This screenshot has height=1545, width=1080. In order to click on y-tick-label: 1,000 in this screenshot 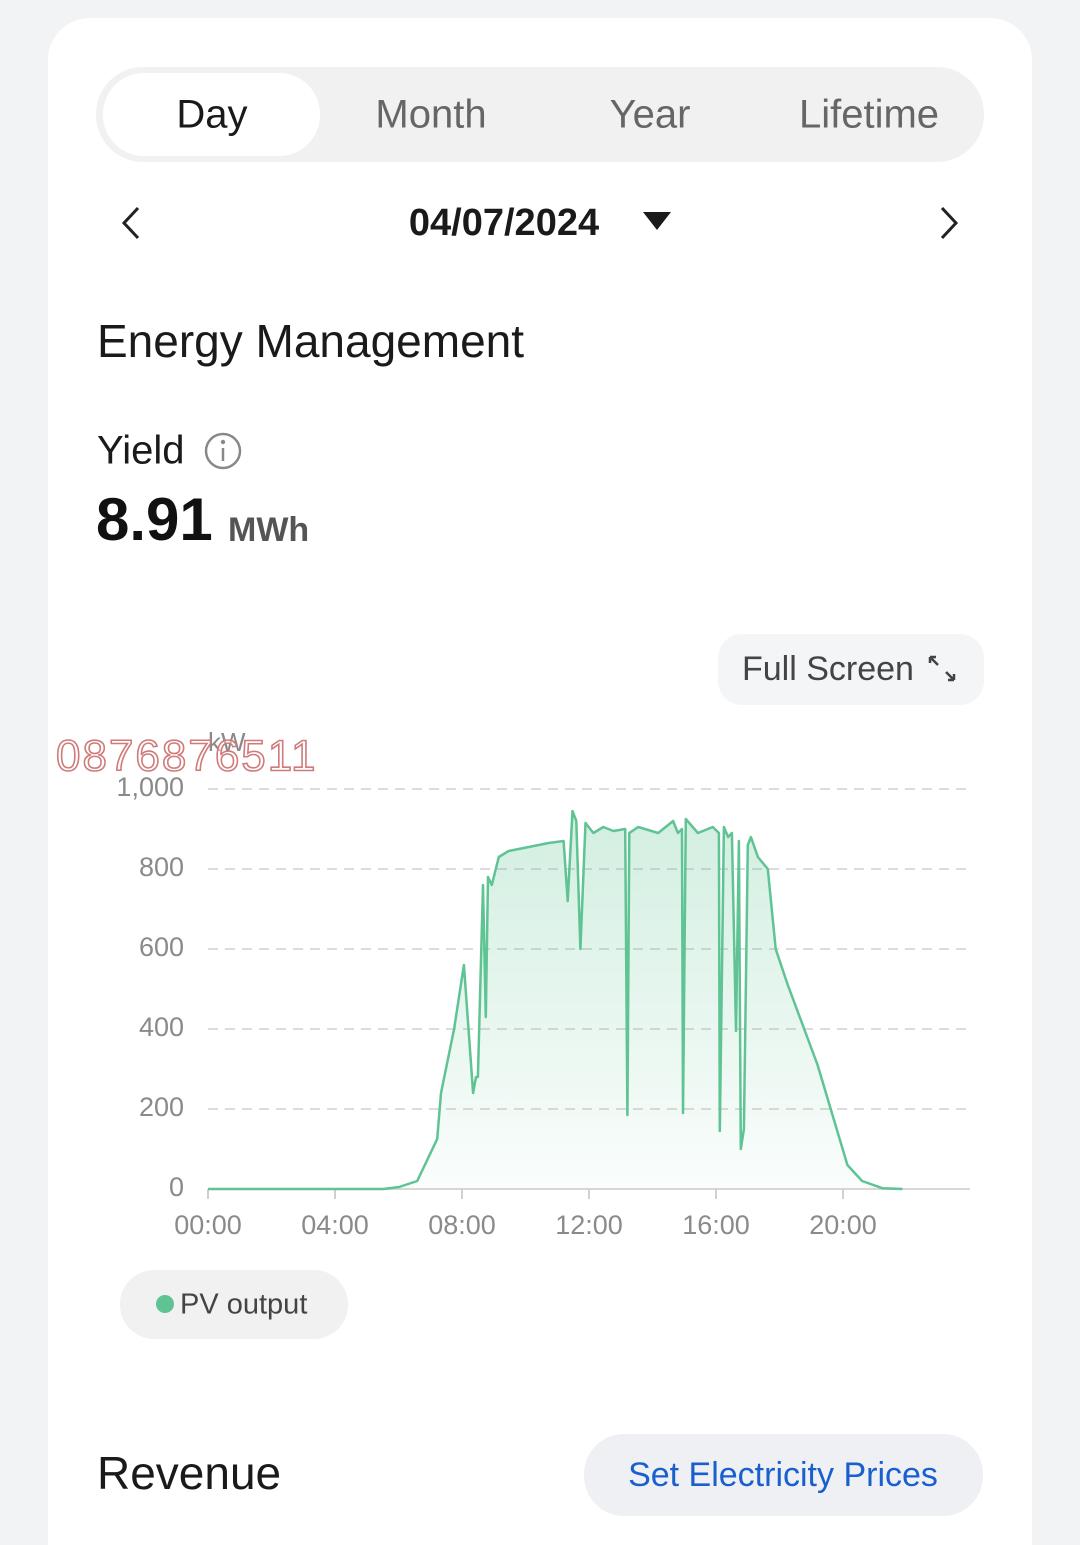, I will do `click(150, 787)`.